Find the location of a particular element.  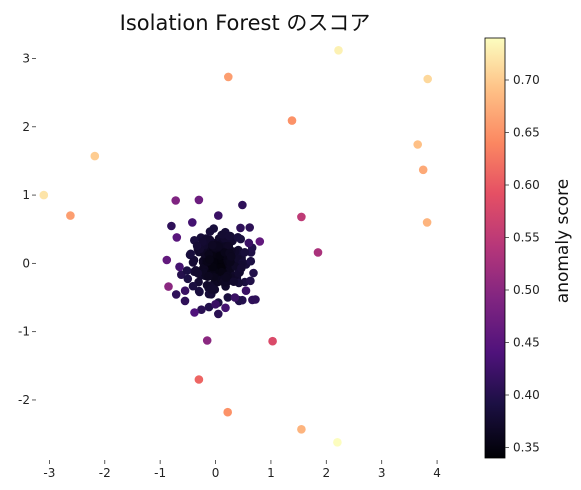

y-tick-label: 0 is located at coordinates (26, 263).